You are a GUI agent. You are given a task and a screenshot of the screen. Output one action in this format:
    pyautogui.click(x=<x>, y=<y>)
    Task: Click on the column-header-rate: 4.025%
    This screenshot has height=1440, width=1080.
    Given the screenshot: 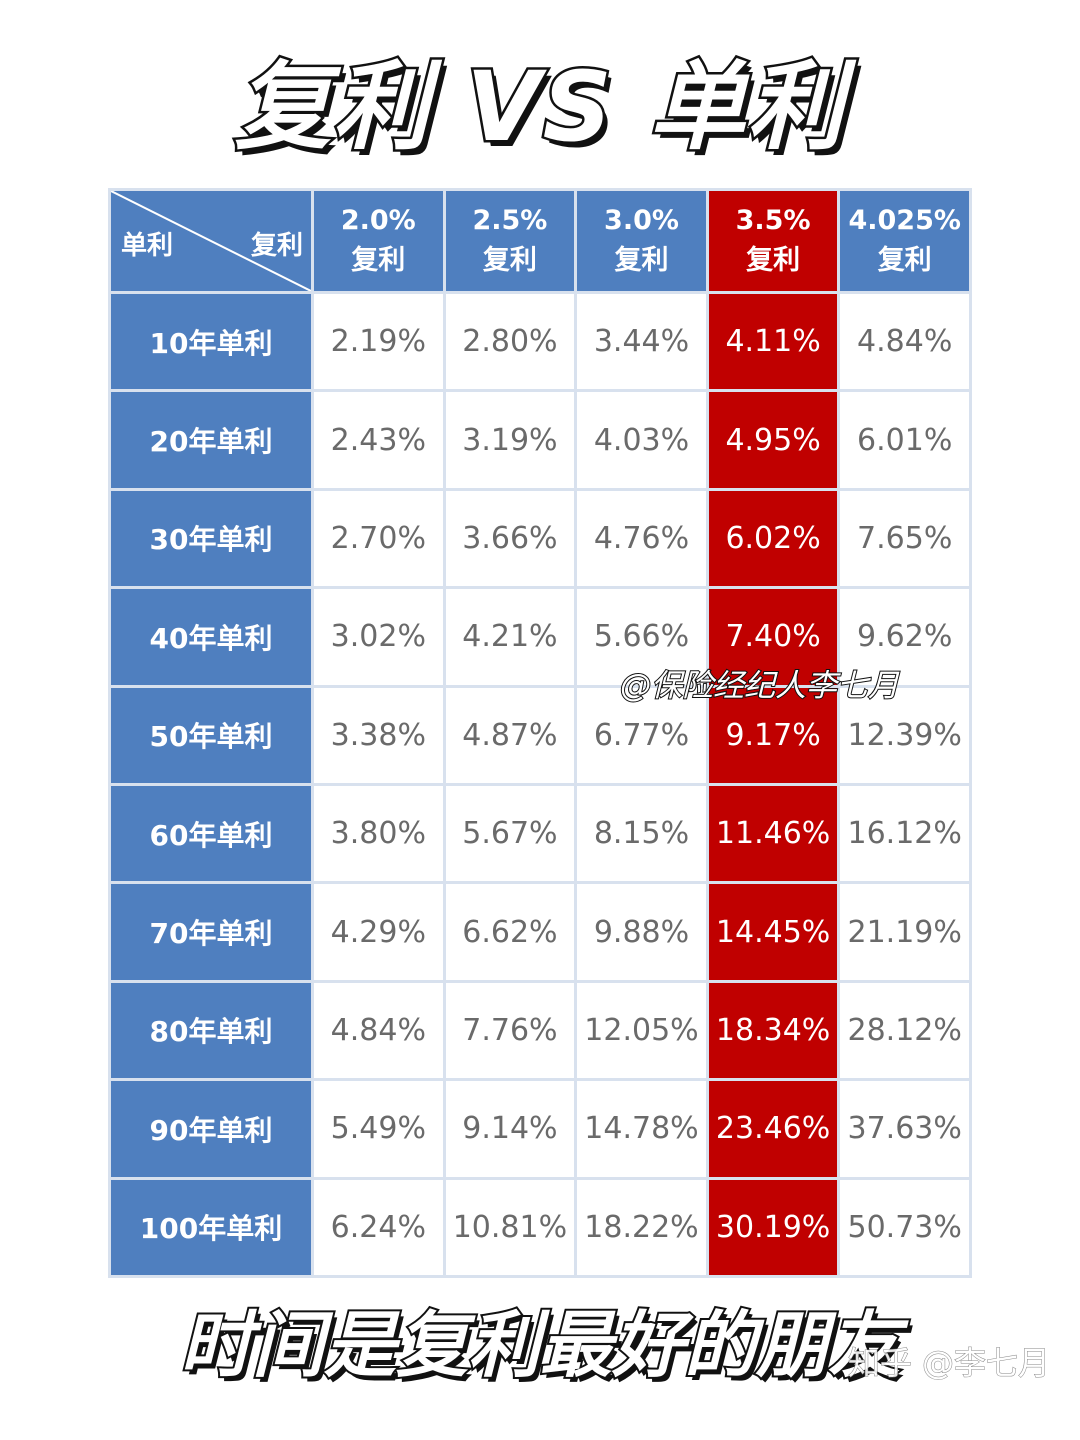 What is the action you would take?
    pyautogui.click(x=904, y=220)
    